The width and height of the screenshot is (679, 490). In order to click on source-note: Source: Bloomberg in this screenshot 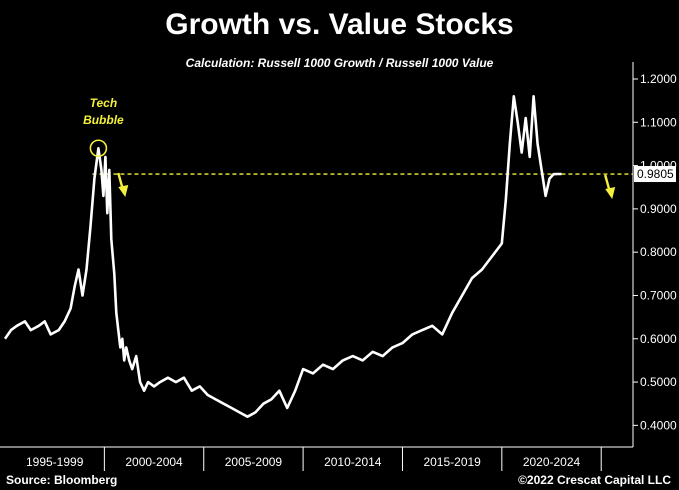, I will do `click(62, 480)`.